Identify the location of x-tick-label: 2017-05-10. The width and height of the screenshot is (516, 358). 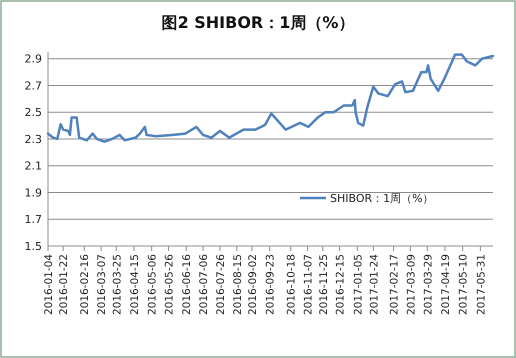
(464, 285).